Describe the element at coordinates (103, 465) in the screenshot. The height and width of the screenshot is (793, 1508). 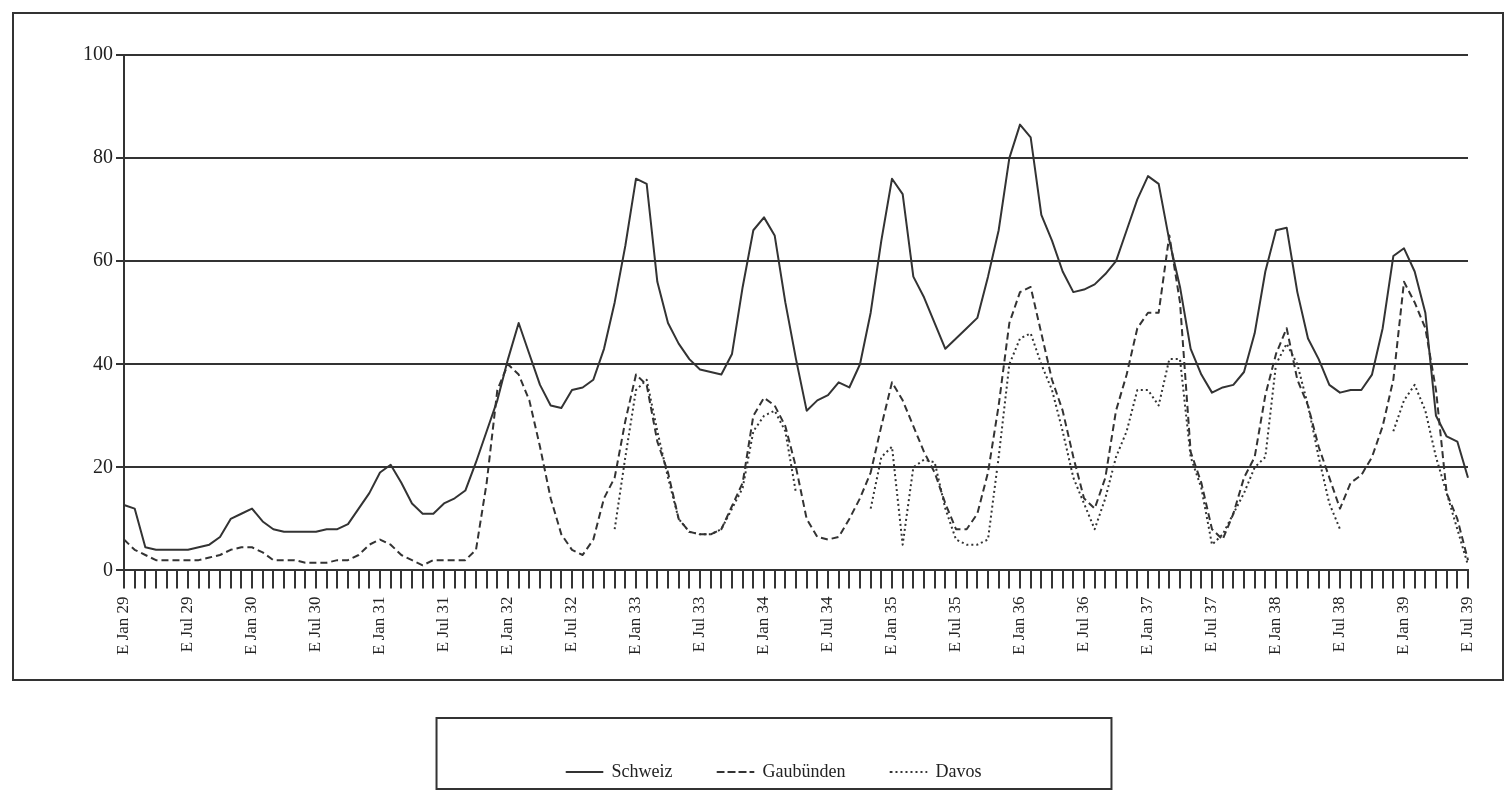
I see `y-tick-label: 20` at that location.